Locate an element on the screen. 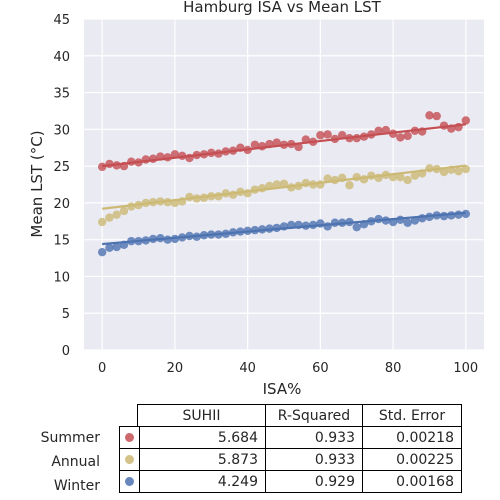 This screenshot has height=500, width=500. y-tick-label: 35 is located at coordinates (61, 94).